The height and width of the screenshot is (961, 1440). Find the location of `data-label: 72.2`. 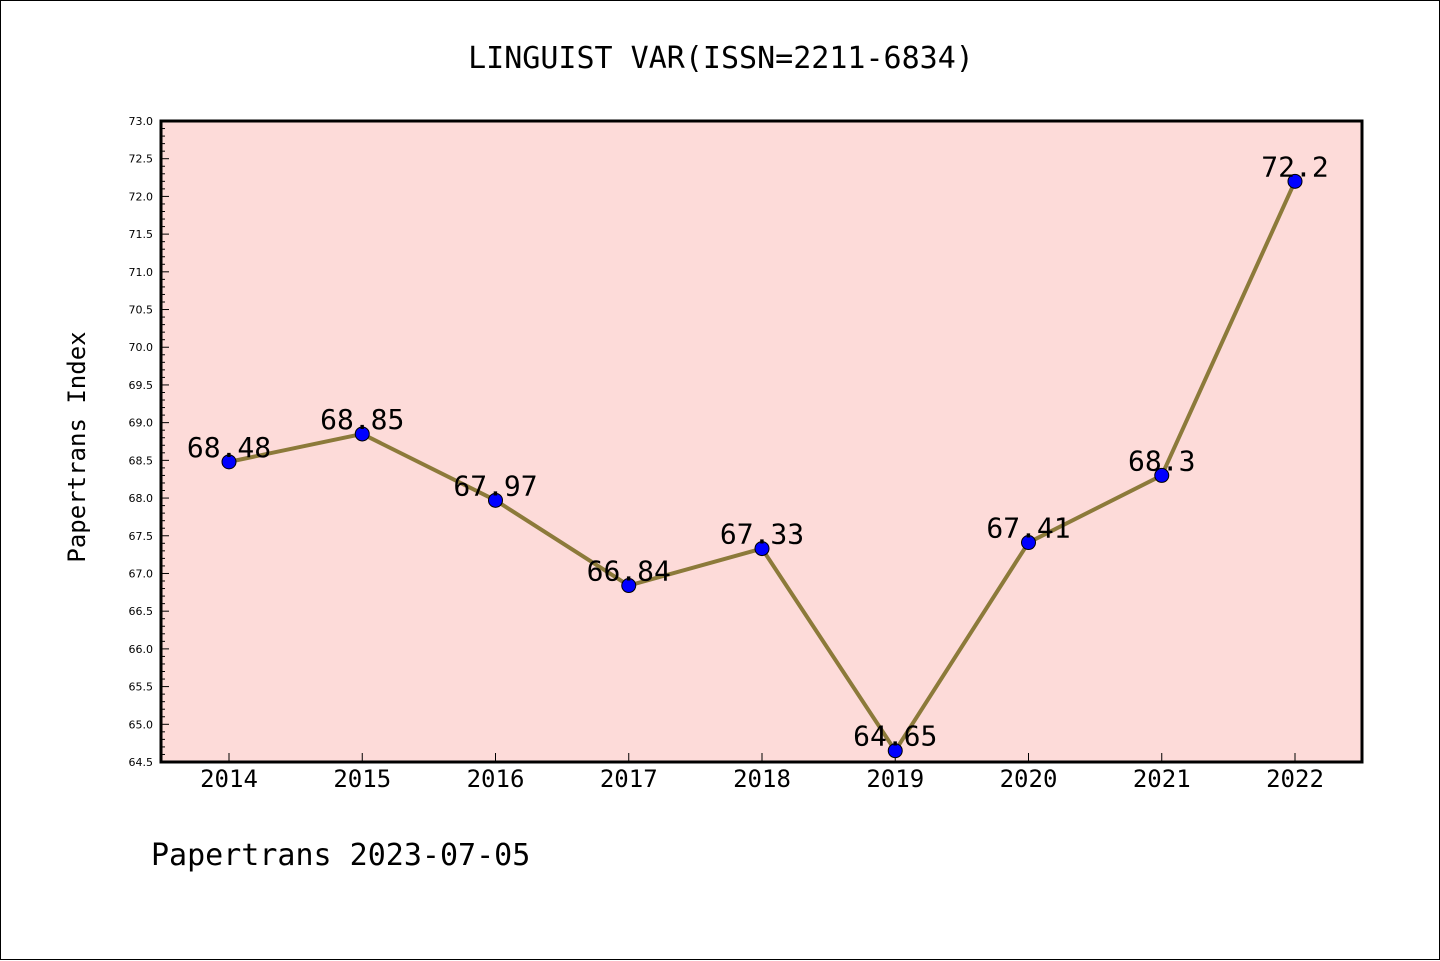

data-label: 72.2 is located at coordinates (1294, 166).